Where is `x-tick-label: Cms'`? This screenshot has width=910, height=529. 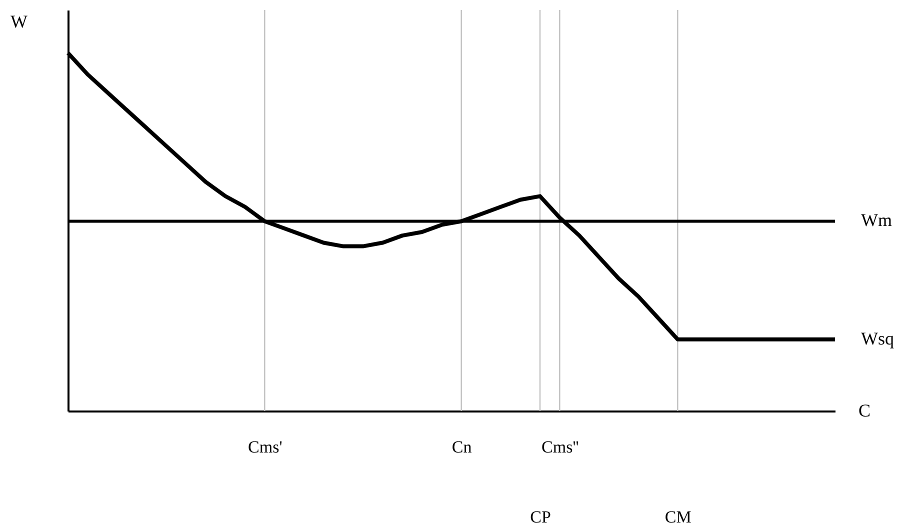 x-tick-label: Cms' is located at coordinates (265, 447).